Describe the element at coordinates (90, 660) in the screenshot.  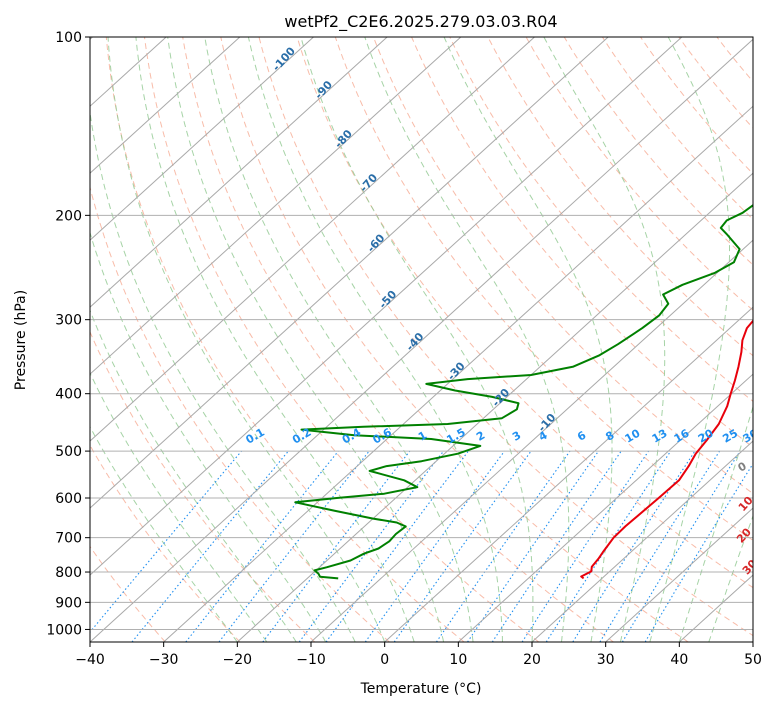
I see `x-tick-label: −40` at that location.